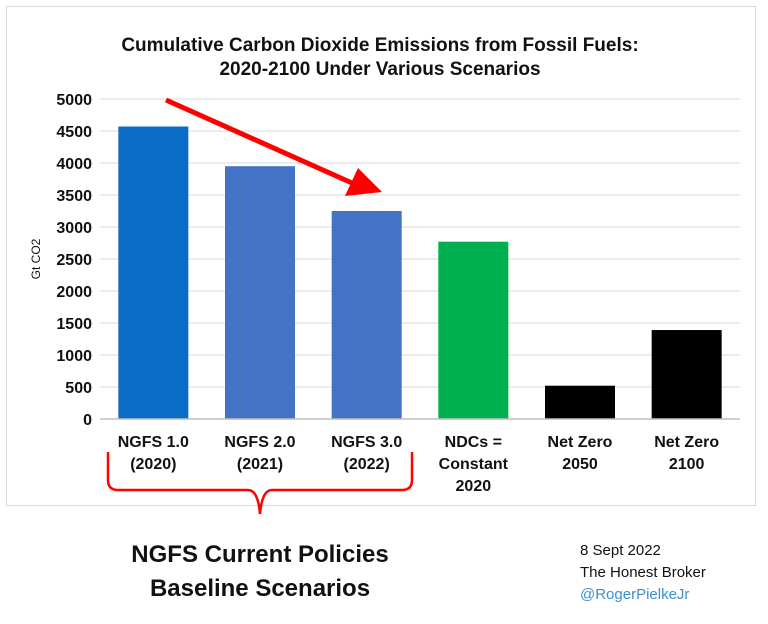 Image resolution: width=768 pixels, height=624 pixels. What do you see at coordinates (380, 69) in the screenshot?
I see `chart-title-line-2: 2020-2100 Under Various Scenarios` at bounding box center [380, 69].